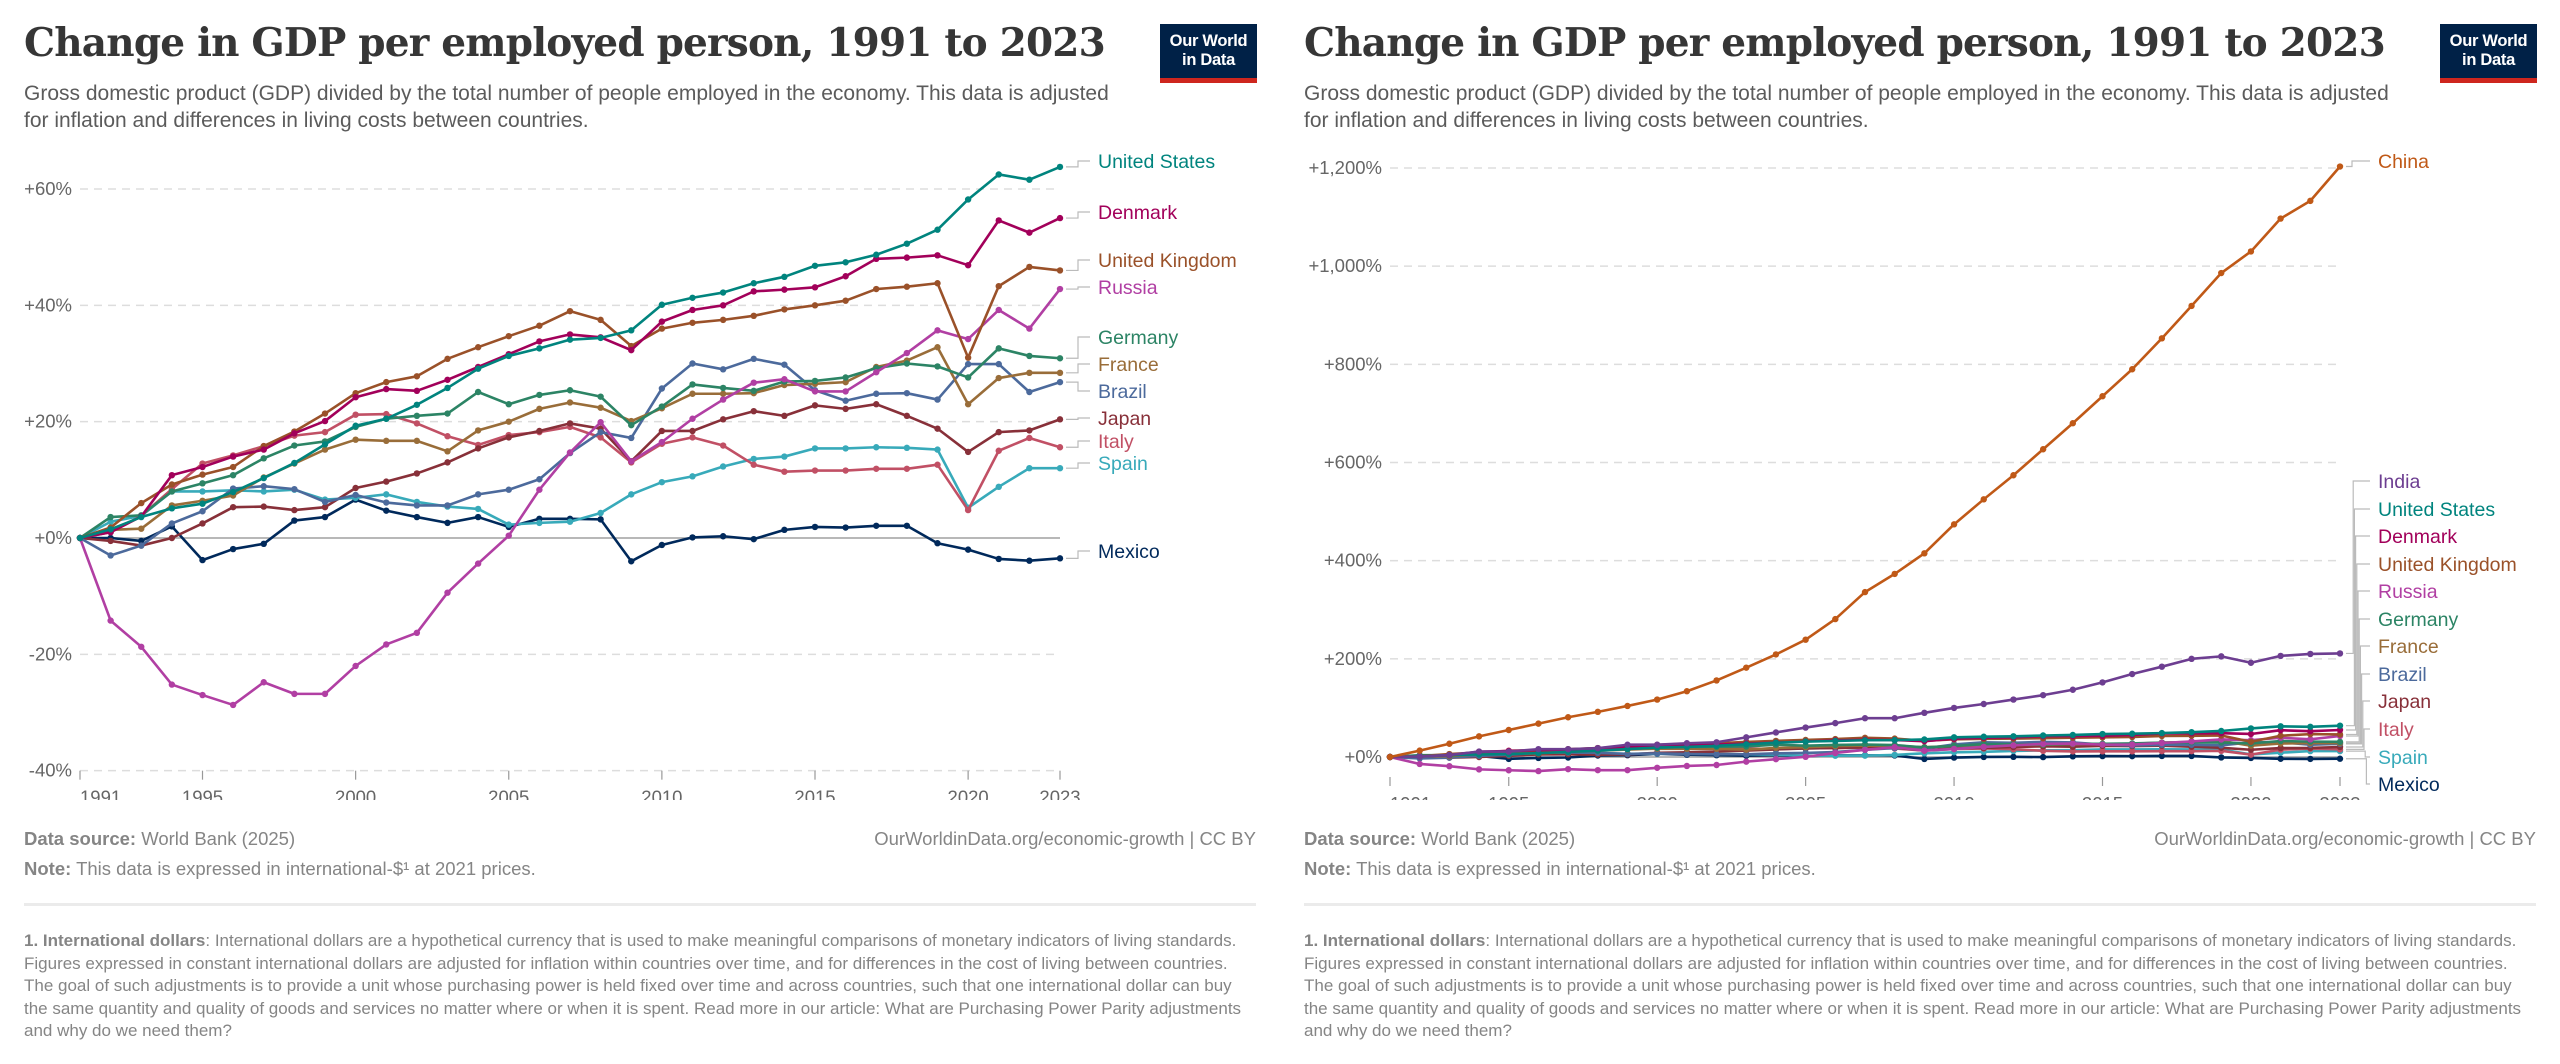 The image size is (2560, 1064). I want to click on series-united-states, so click(570, 352).